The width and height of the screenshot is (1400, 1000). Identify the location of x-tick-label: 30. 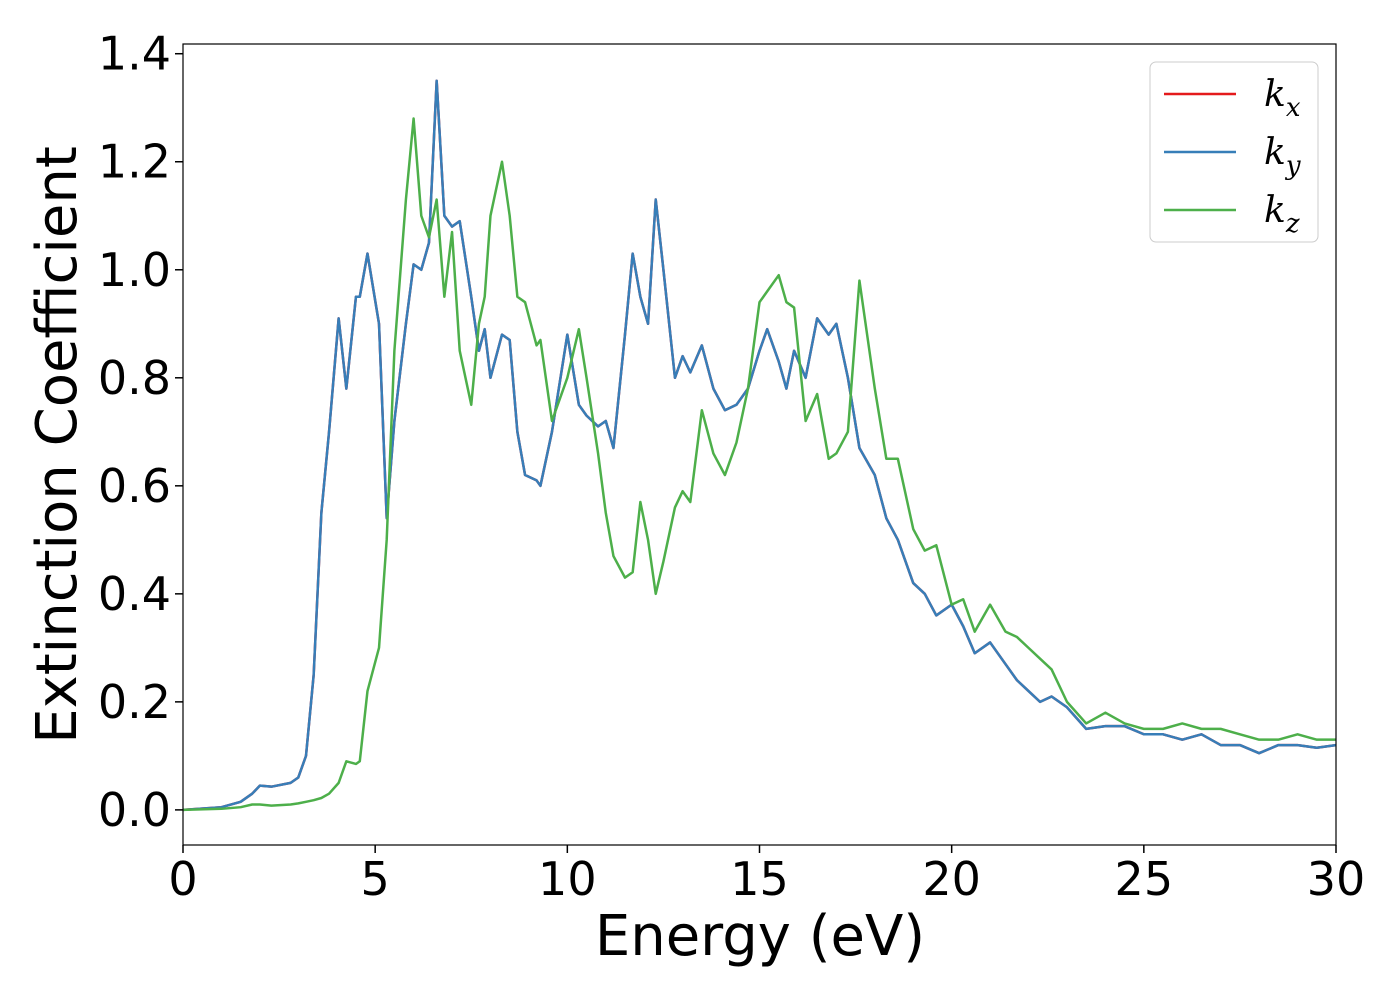
(1336, 879).